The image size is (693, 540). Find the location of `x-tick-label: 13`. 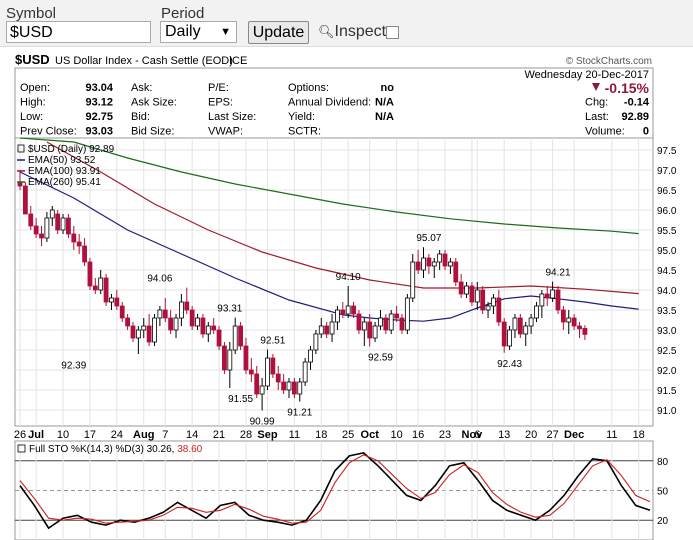

x-tick-label: 13 is located at coordinates (504, 435).